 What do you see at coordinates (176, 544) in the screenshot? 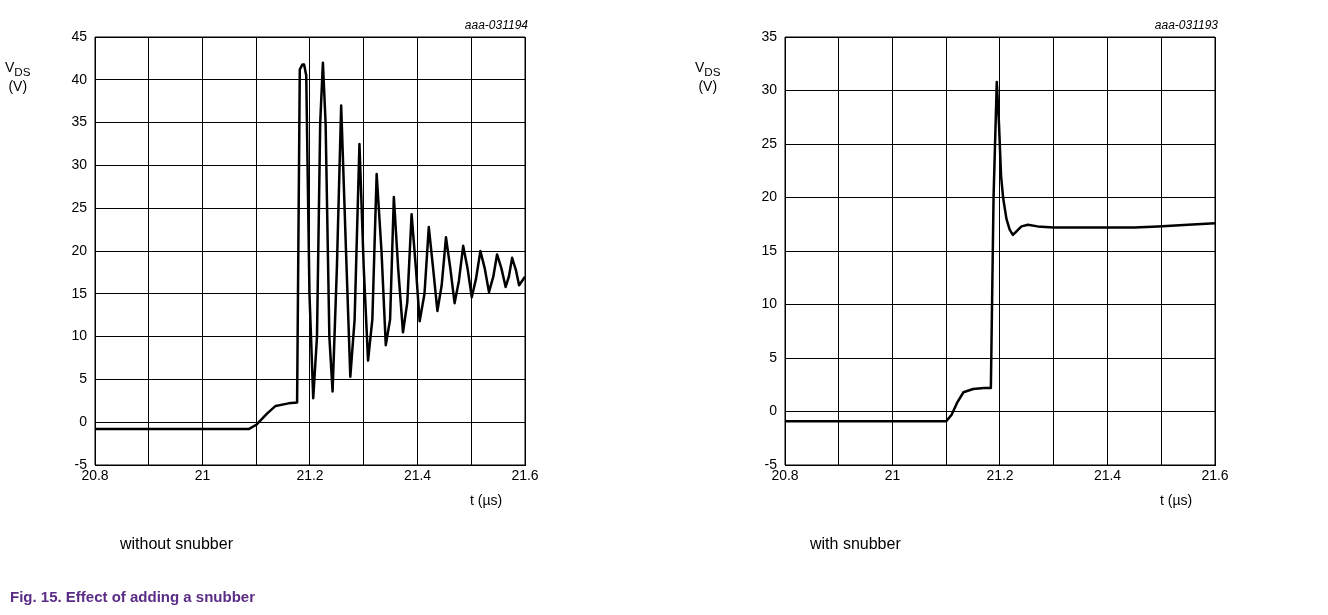
I see `text: without snubber` at bounding box center [176, 544].